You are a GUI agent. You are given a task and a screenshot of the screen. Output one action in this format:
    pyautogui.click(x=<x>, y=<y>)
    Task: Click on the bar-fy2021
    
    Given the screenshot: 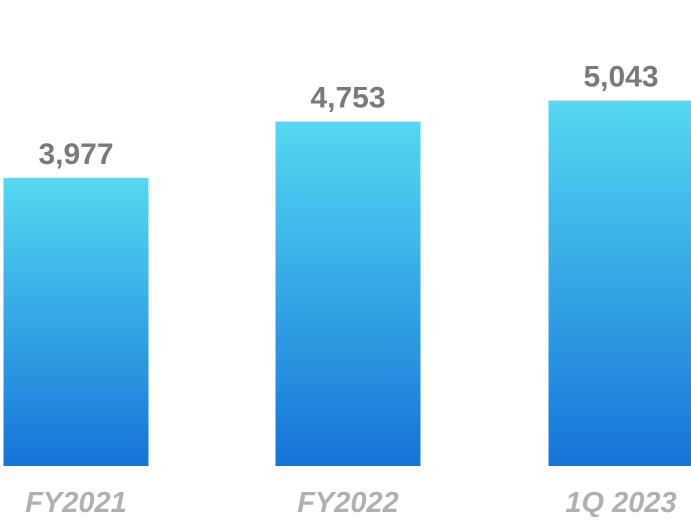 What is the action you would take?
    pyautogui.click(x=76, y=322)
    